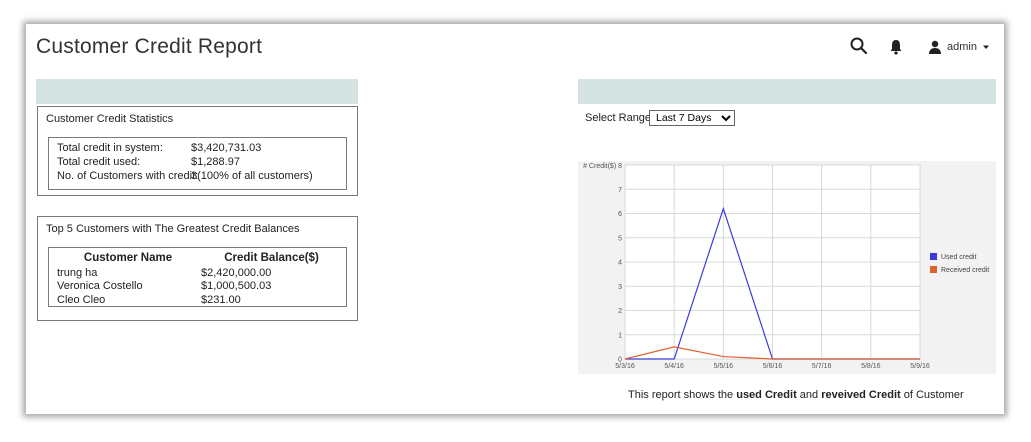 The height and width of the screenshot is (442, 1031). What do you see at coordinates (787, 91) in the screenshot?
I see `right-panel-header` at bounding box center [787, 91].